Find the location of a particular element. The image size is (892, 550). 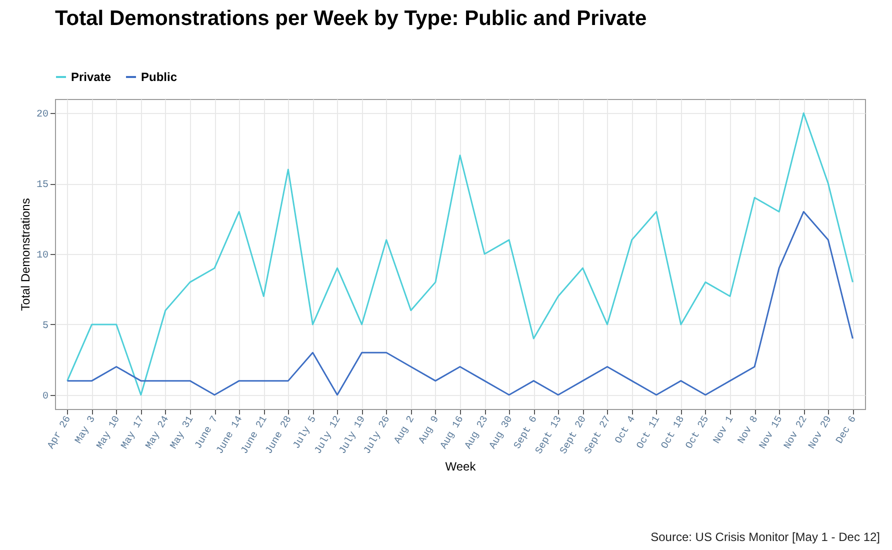

legend-label: Private is located at coordinates (91, 77).